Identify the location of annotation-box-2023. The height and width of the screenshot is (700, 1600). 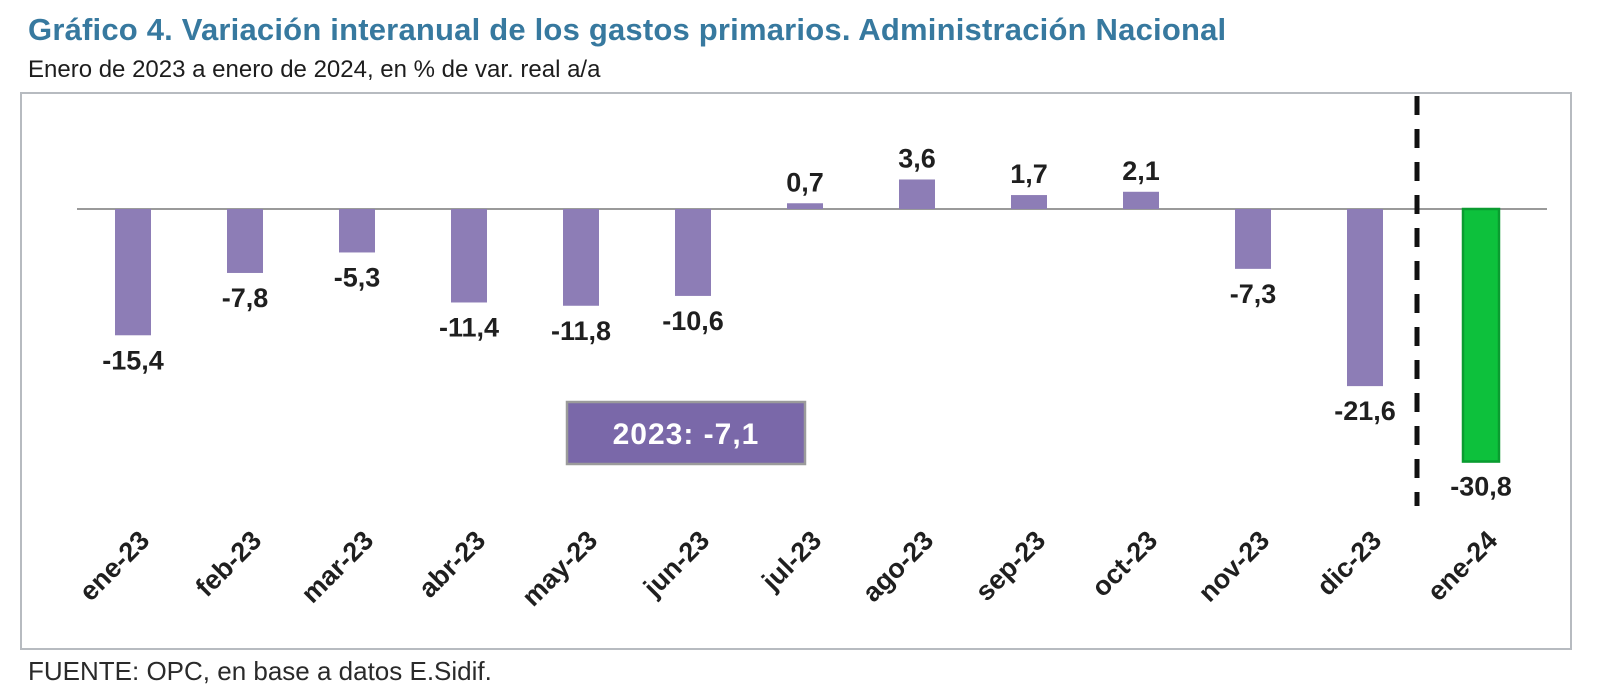
(686, 433).